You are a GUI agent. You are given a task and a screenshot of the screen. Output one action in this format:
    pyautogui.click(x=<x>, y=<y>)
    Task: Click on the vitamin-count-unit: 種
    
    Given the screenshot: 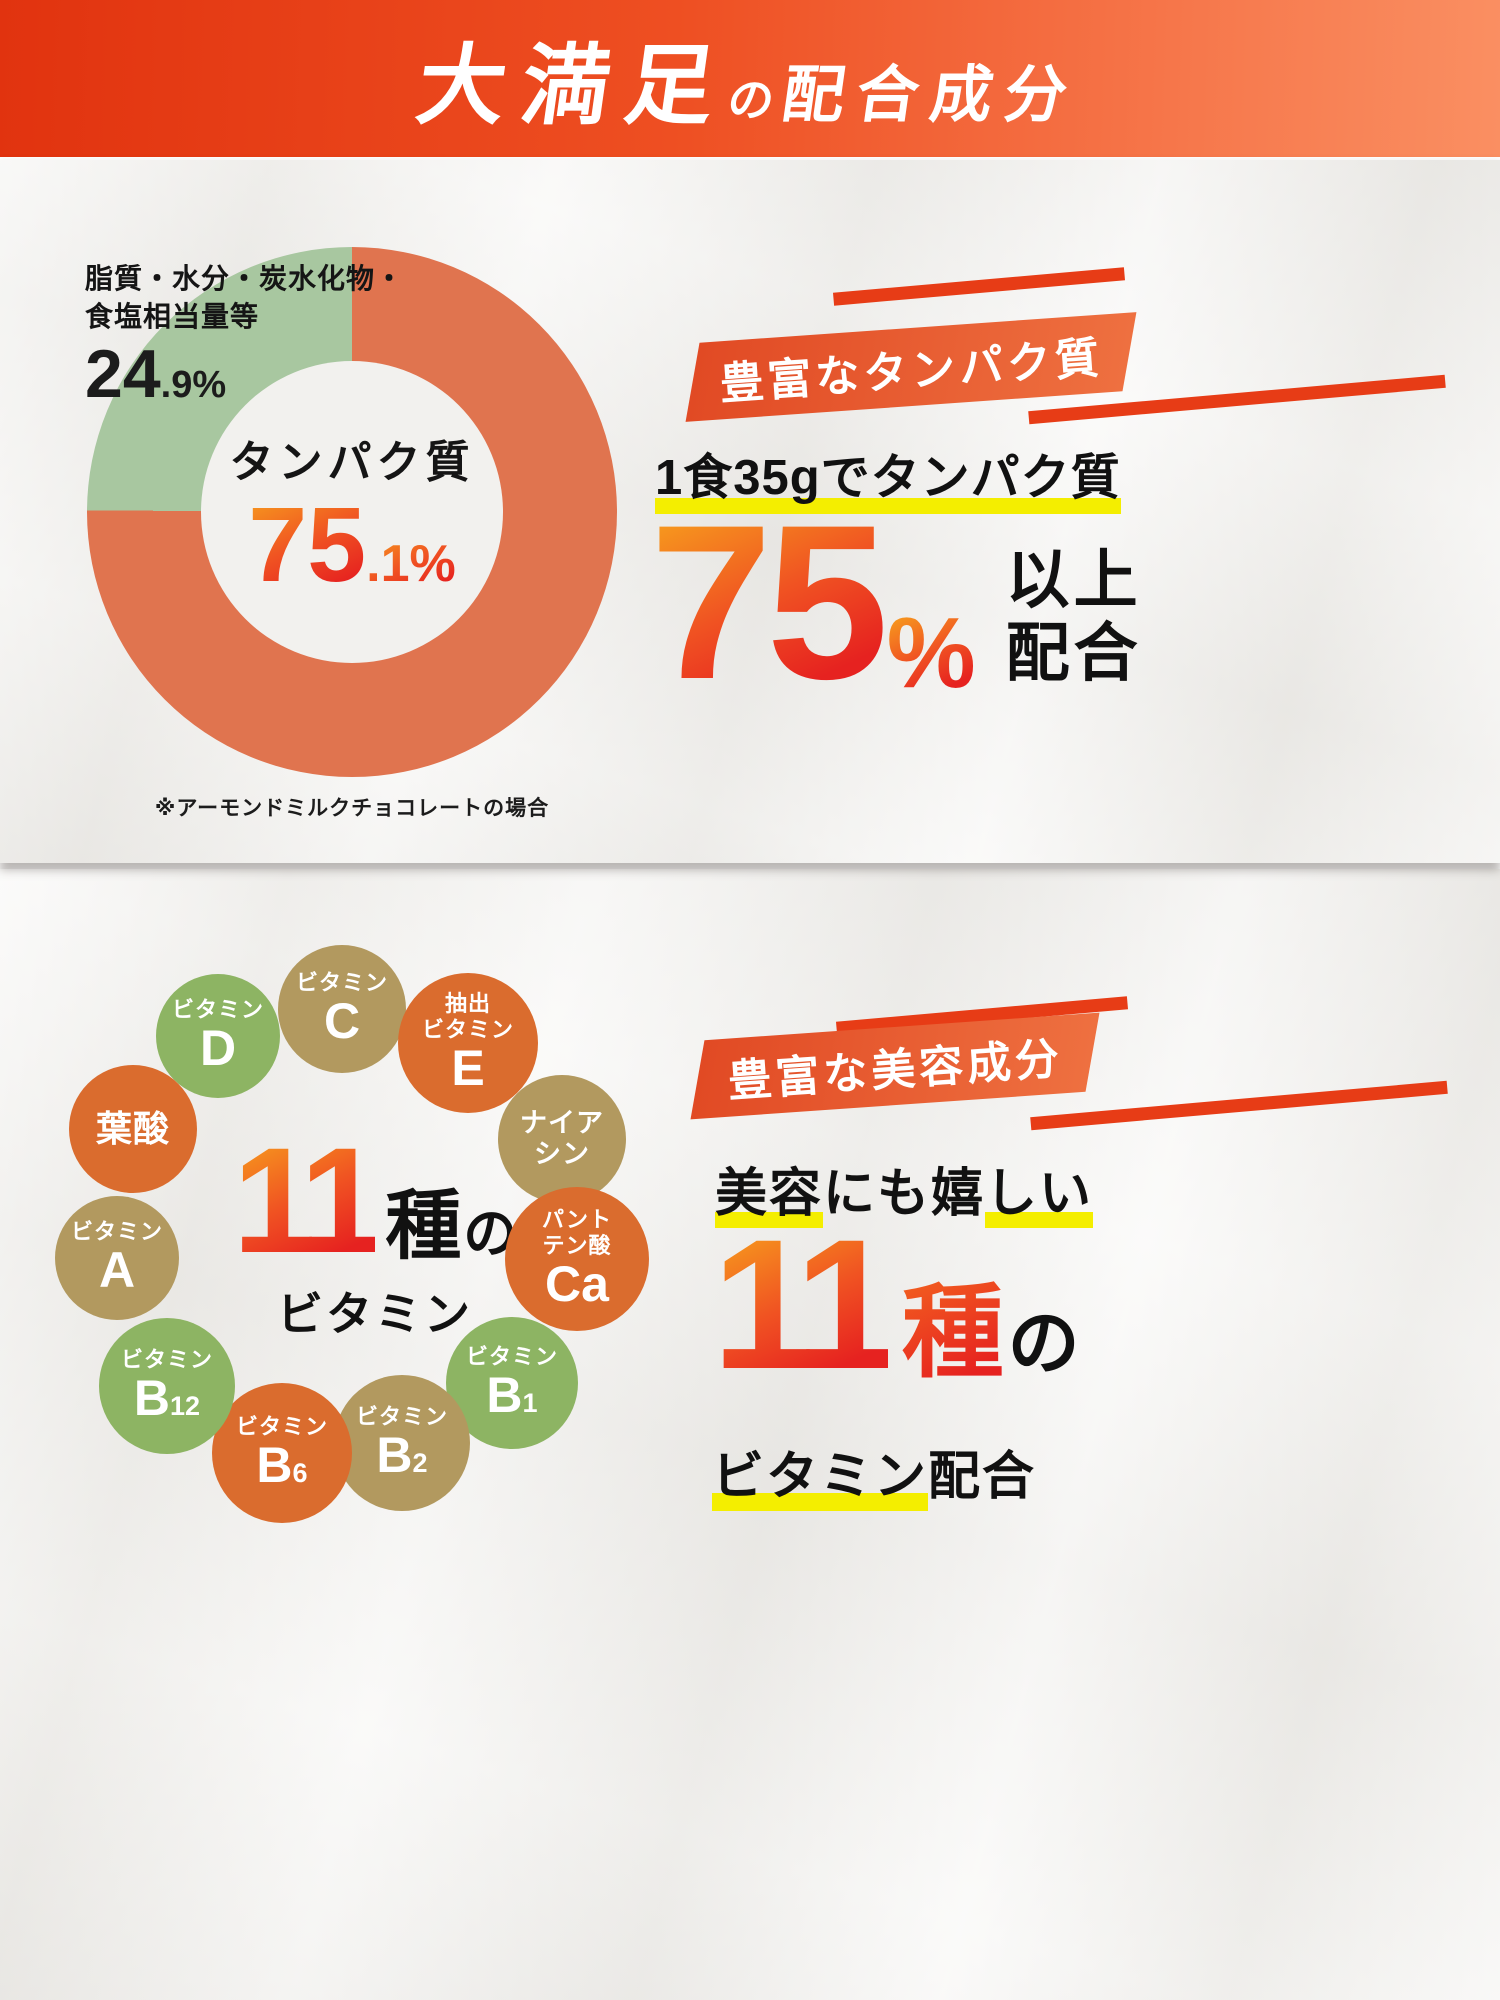 What is the action you would take?
    pyautogui.click(x=423, y=1226)
    